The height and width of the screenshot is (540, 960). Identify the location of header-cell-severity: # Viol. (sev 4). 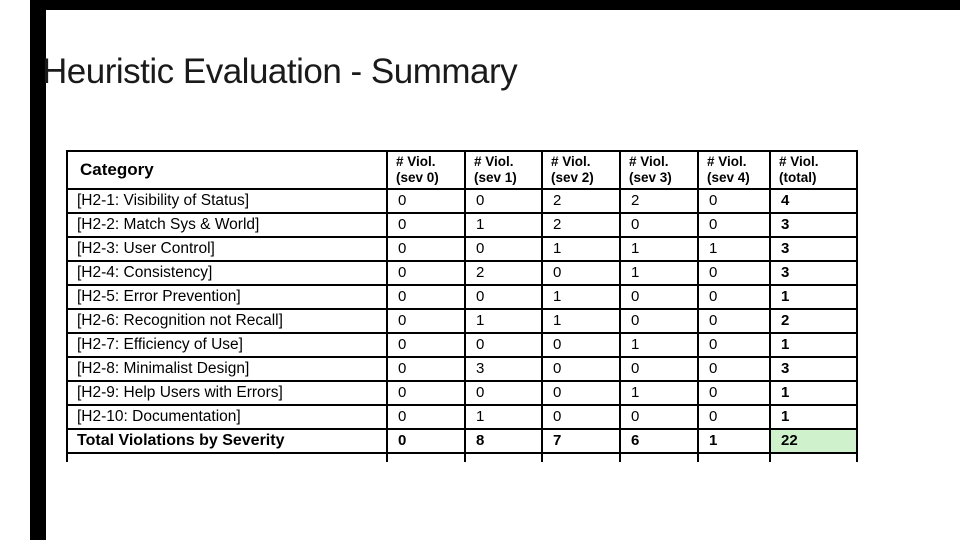
(734, 170).